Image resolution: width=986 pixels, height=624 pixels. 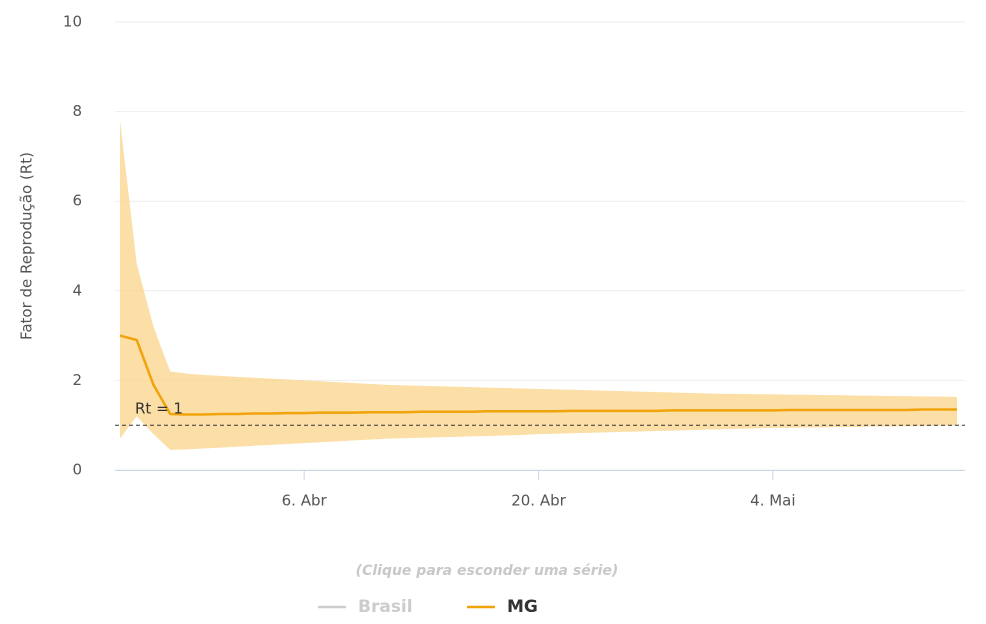 What do you see at coordinates (77, 201) in the screenshot?
I see `y-tick-label: 6` at bounding box center [77, 201].